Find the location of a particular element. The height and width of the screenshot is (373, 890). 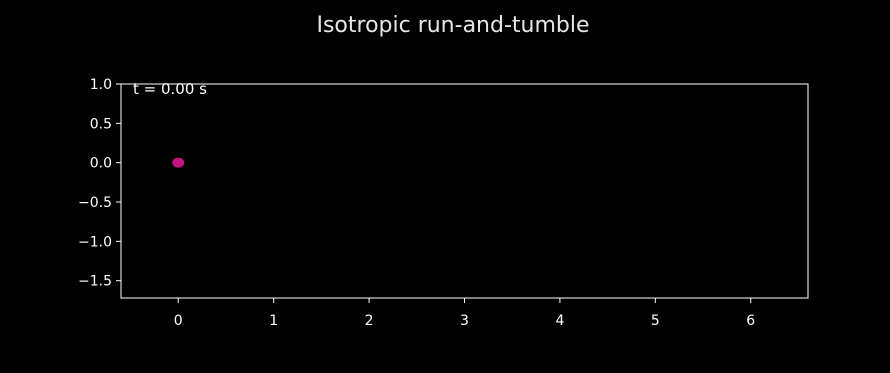

y-tick-label: −1.0 is located at coordinates (95, 242).